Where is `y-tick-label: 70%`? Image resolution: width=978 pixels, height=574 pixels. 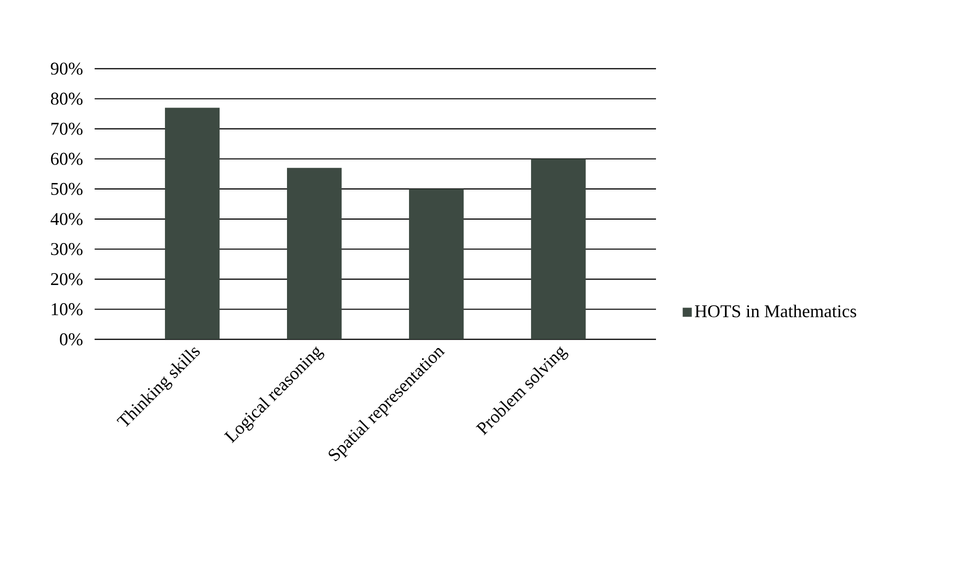 y-tick-label: 70% is located at coordinates (67, 128).